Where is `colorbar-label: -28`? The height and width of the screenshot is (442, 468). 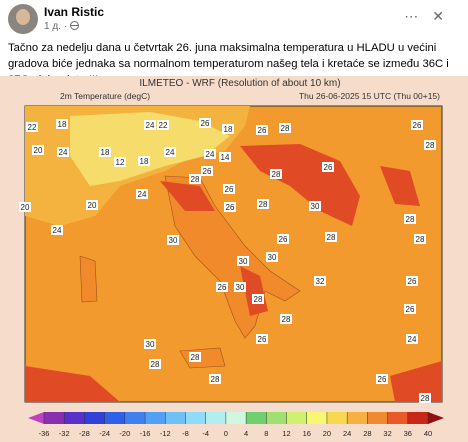 colorbar-label: -28 is located at coordinates (84, 433).